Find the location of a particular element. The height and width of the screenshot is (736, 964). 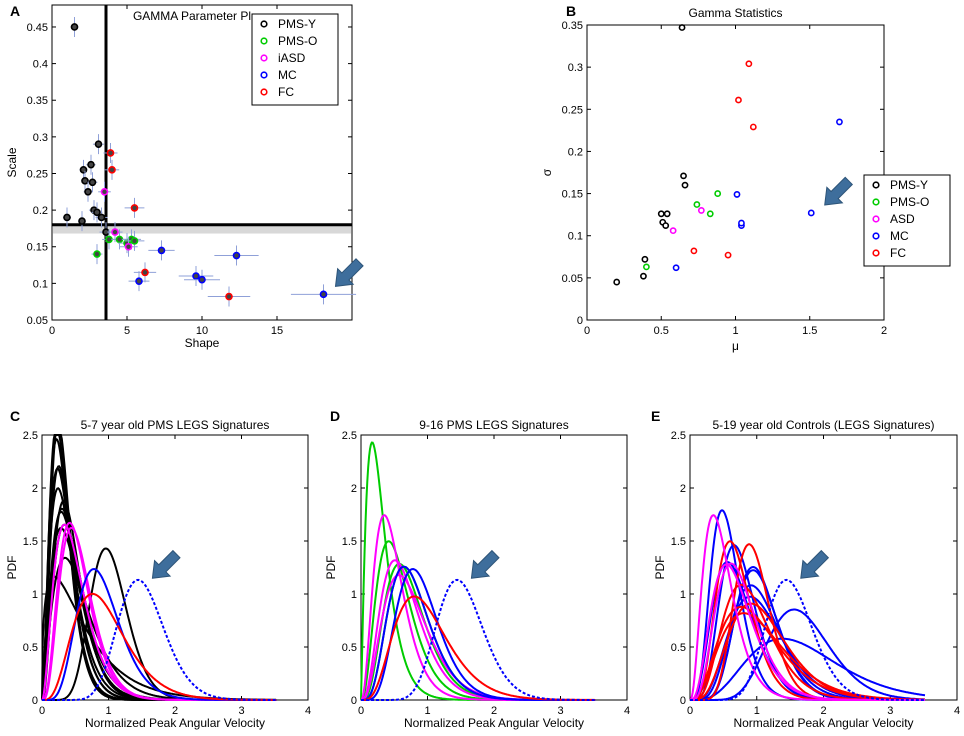

chart-title: Gamma Statistics is located at coordinates (735, 13).